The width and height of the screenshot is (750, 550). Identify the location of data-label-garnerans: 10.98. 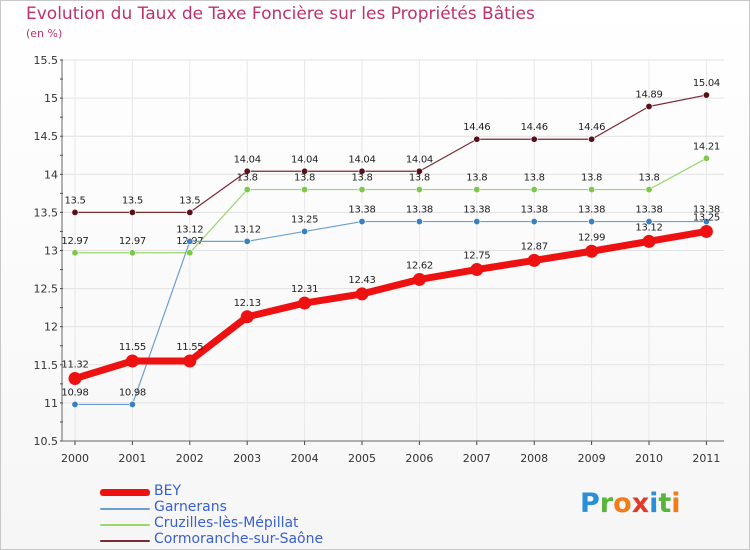
(74, 392).